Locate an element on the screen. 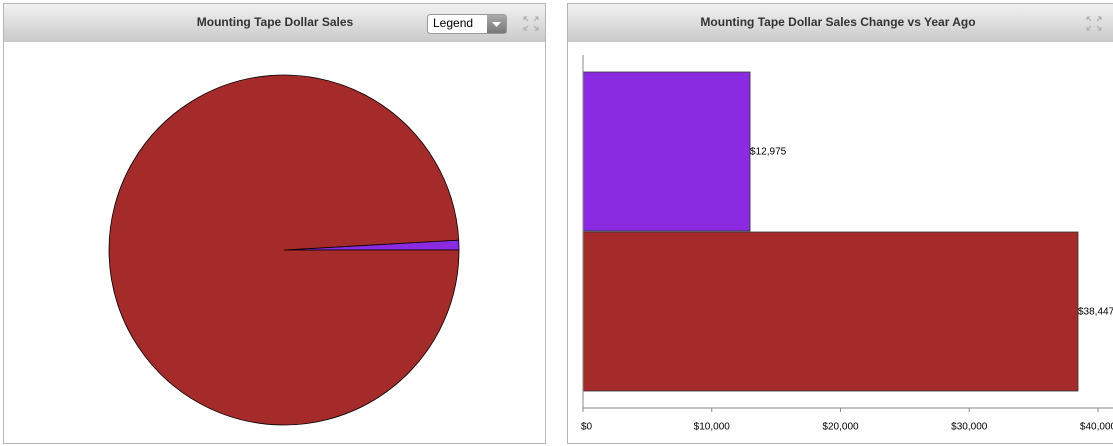  legend-dropdown: Legend is located at coordinates (467, 24).